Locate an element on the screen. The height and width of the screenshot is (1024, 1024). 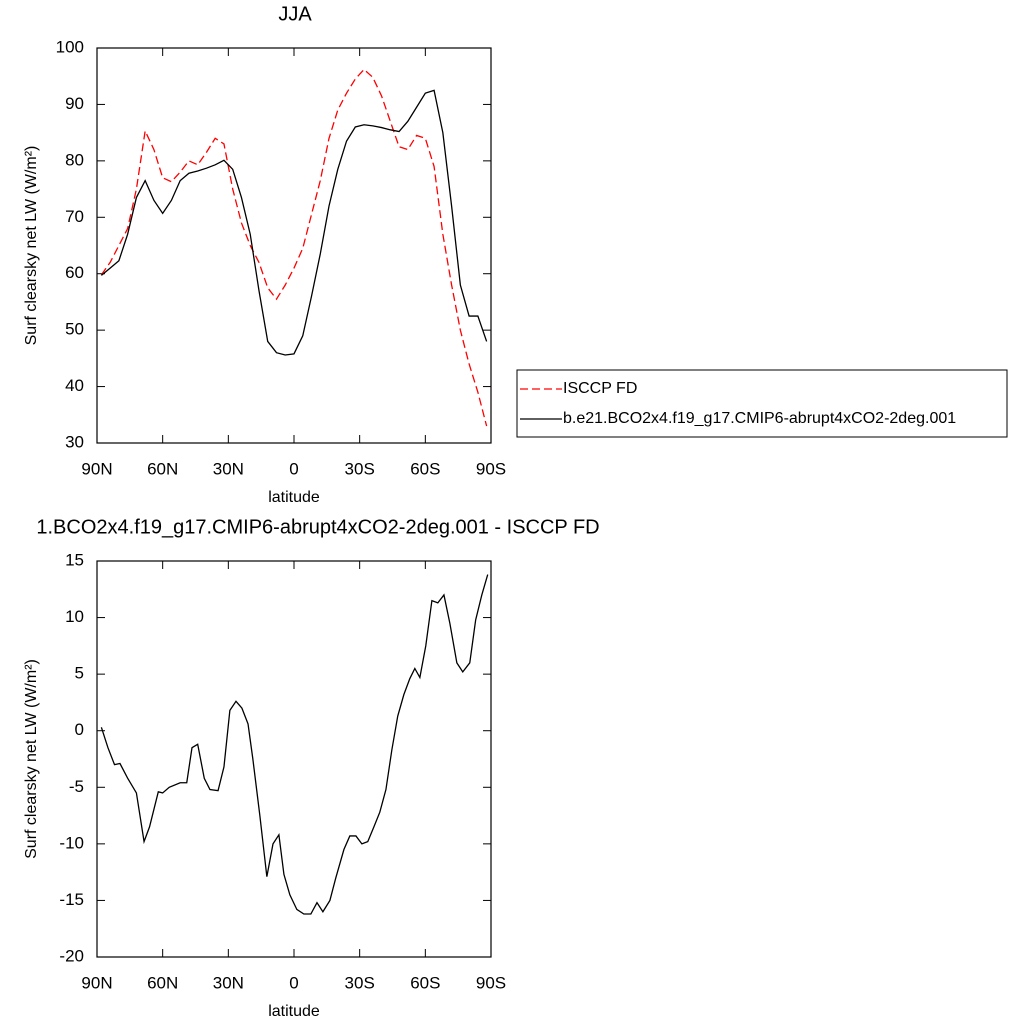
y-tick-label: 70 is located at coordinates (74, 216).